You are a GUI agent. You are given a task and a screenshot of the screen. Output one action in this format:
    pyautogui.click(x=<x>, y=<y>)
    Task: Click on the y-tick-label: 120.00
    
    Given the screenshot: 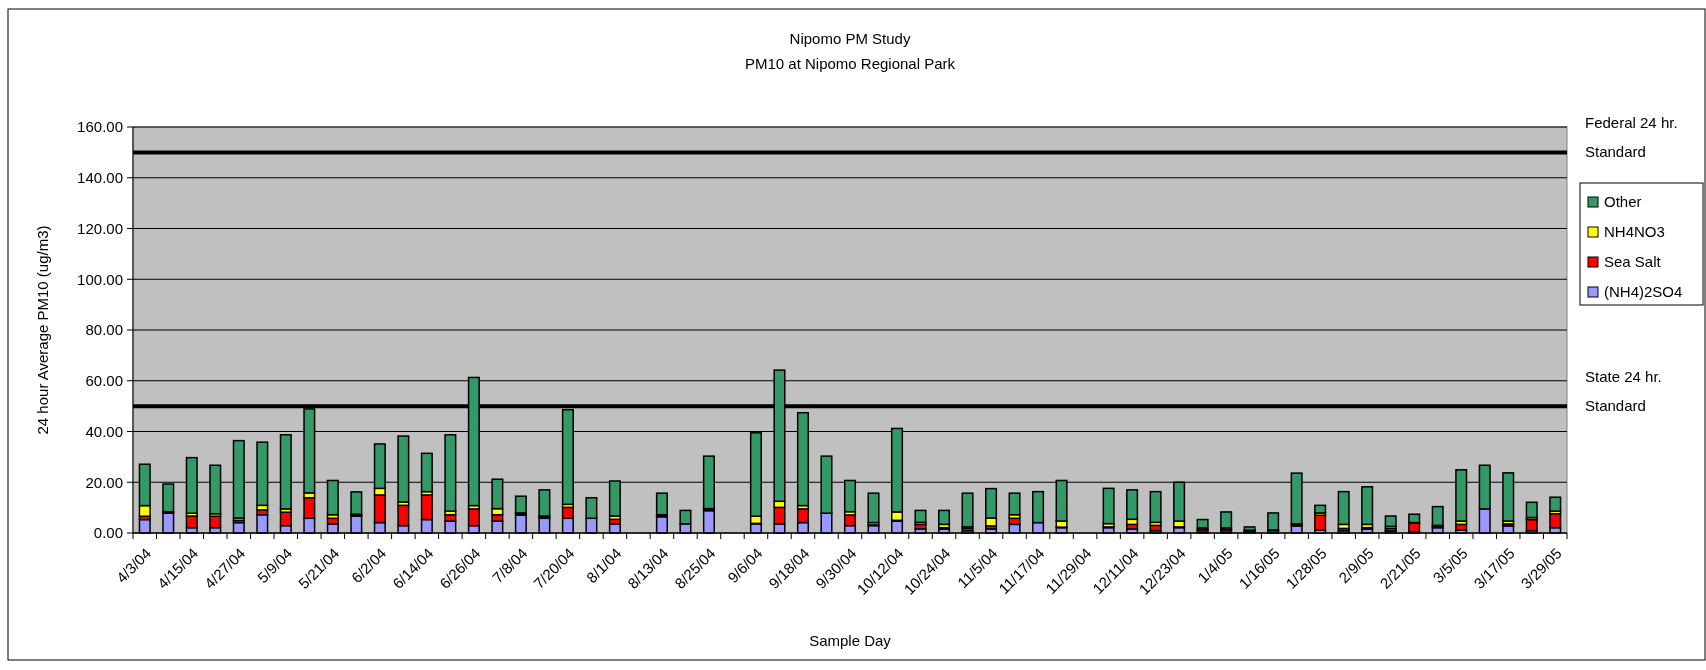 What is the action you would take?
    pyautogui.click(x=100, y=228)
    